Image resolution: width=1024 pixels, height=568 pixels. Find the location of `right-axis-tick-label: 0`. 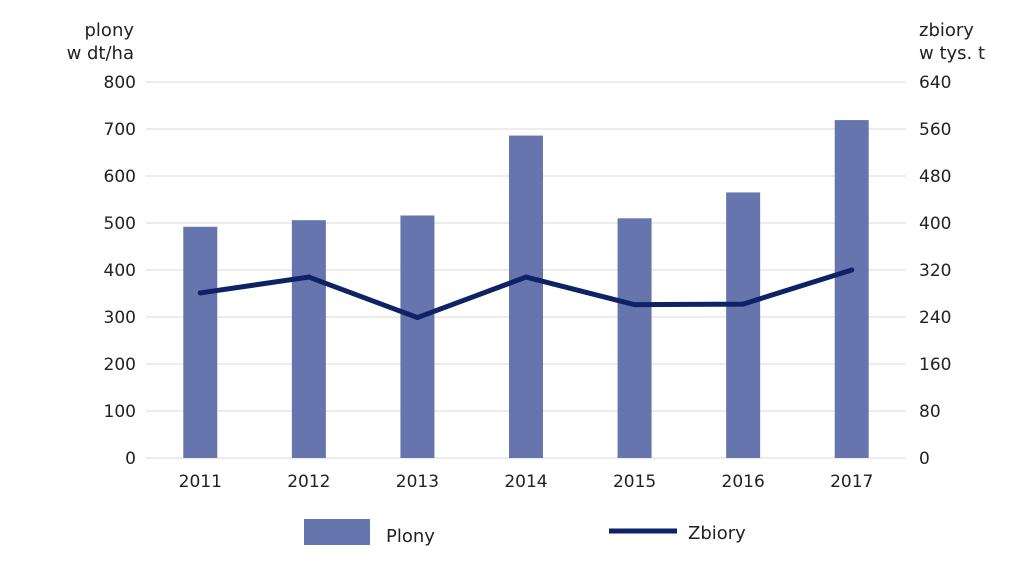

right-axis-tick-label: 0 is located at coordinates (924, 459).